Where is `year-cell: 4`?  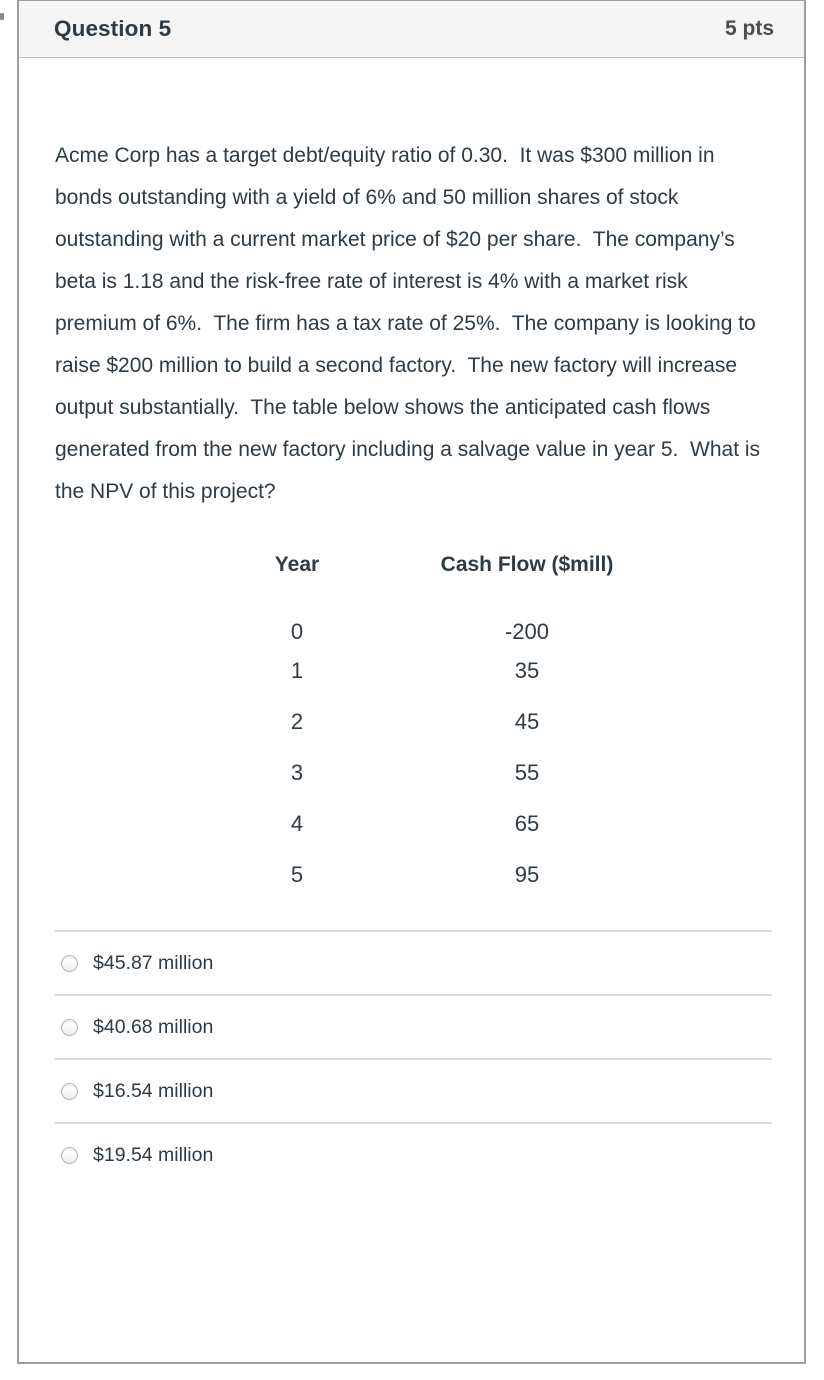 year-cell: 4 is located at coordinates (297, 823).